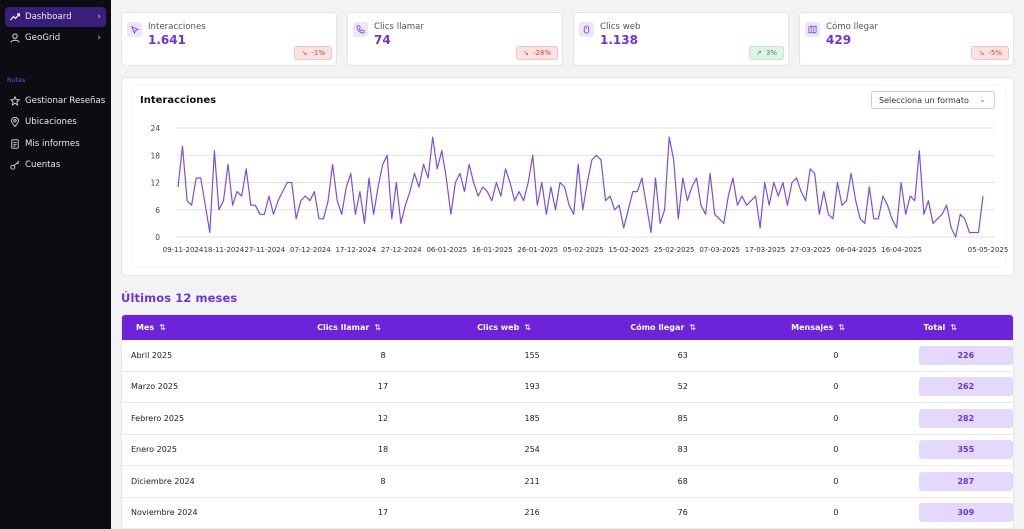 The height and width of the screenshot is (529, 1024). Describe the element at coordinates (498, 327) in the screenshot. I see `col-label: Clics web` at that location.